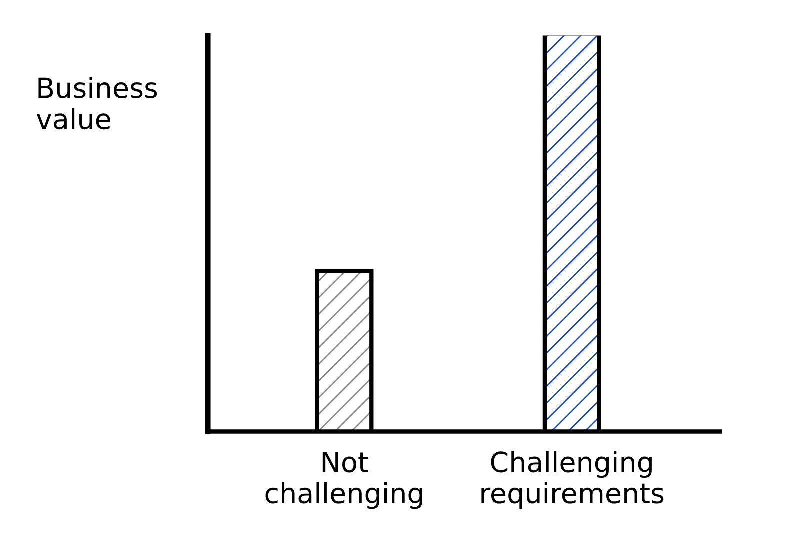  Describe the element at coordinates (344, 481) in the screenshot. I see `x-tick-label: Not challenging` at that location.